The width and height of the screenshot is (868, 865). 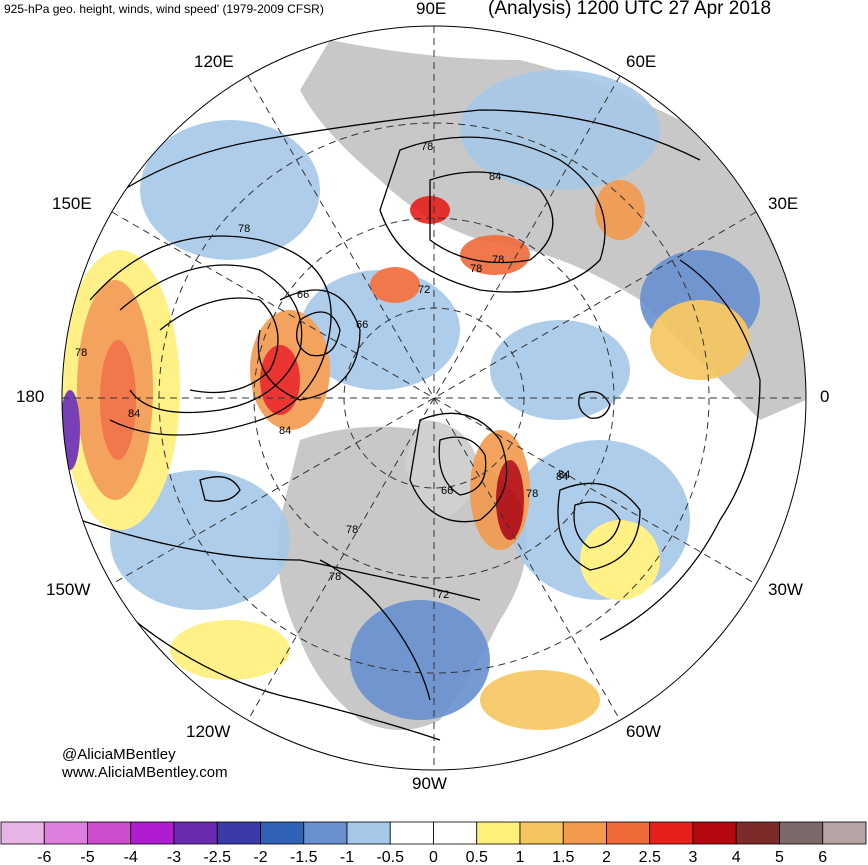 I want to click on lon-label-30w: 30W, so click(x=785, y=589).